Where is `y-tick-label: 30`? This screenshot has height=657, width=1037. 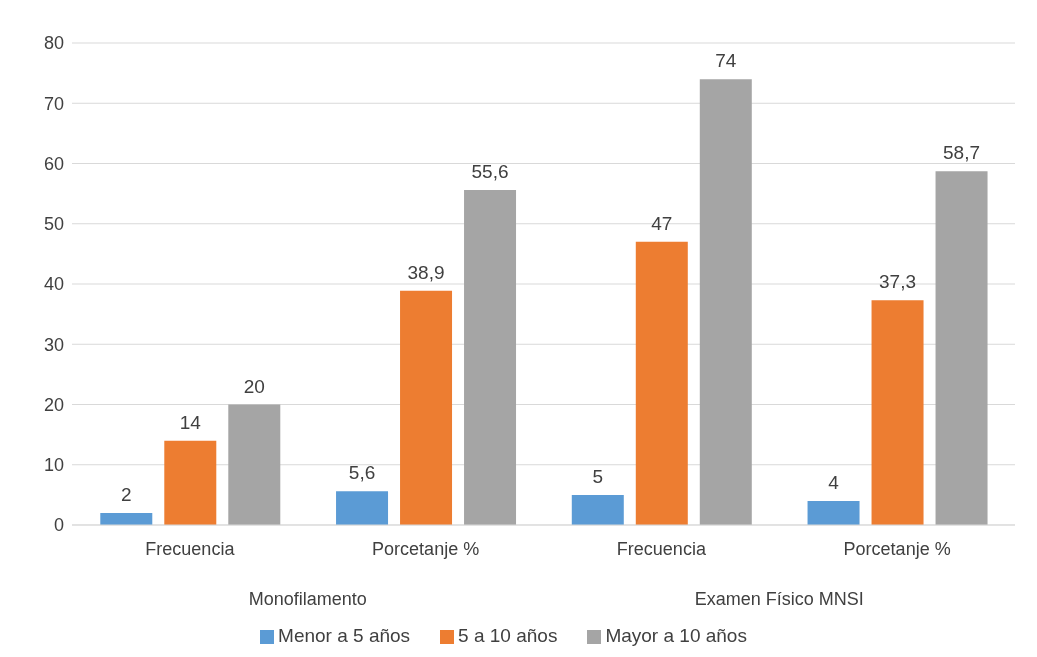 y-tick-label: 30 is located at coordinates (53, 344).